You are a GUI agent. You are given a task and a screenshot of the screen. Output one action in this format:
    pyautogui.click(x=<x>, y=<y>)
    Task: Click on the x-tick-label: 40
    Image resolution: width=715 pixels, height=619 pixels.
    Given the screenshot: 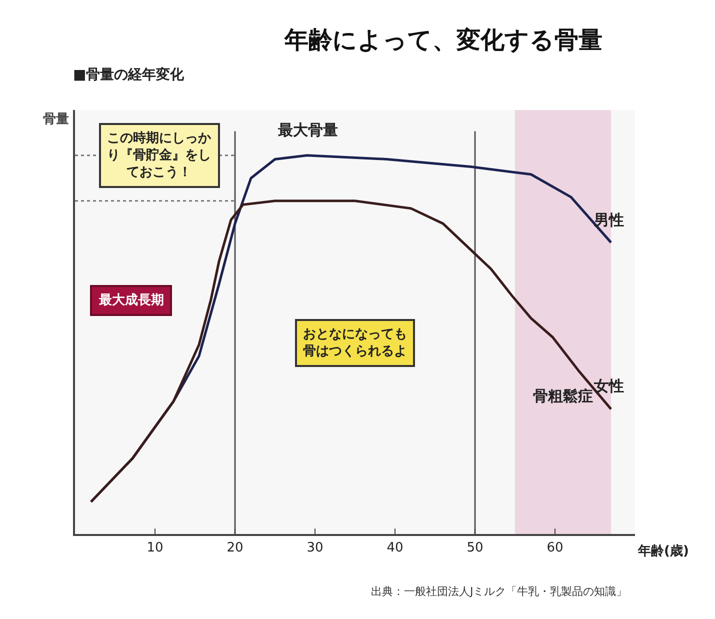 What is the action you would take?
    pyautogui.click(x=395, y=548)
    